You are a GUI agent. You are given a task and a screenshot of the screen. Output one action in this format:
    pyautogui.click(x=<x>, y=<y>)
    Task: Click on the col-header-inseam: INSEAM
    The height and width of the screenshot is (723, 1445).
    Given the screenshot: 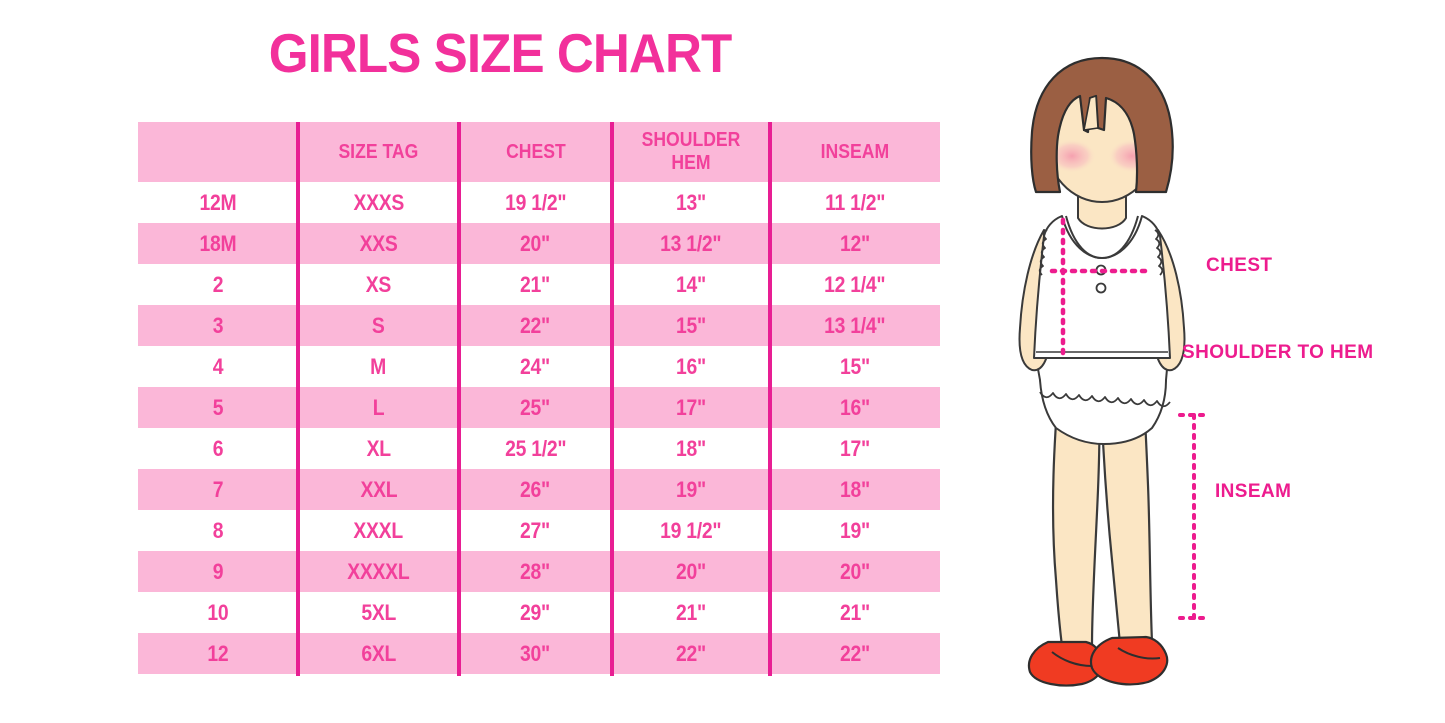 What is the action you would take?
    pyautogui.click(x=855, y=151)
    